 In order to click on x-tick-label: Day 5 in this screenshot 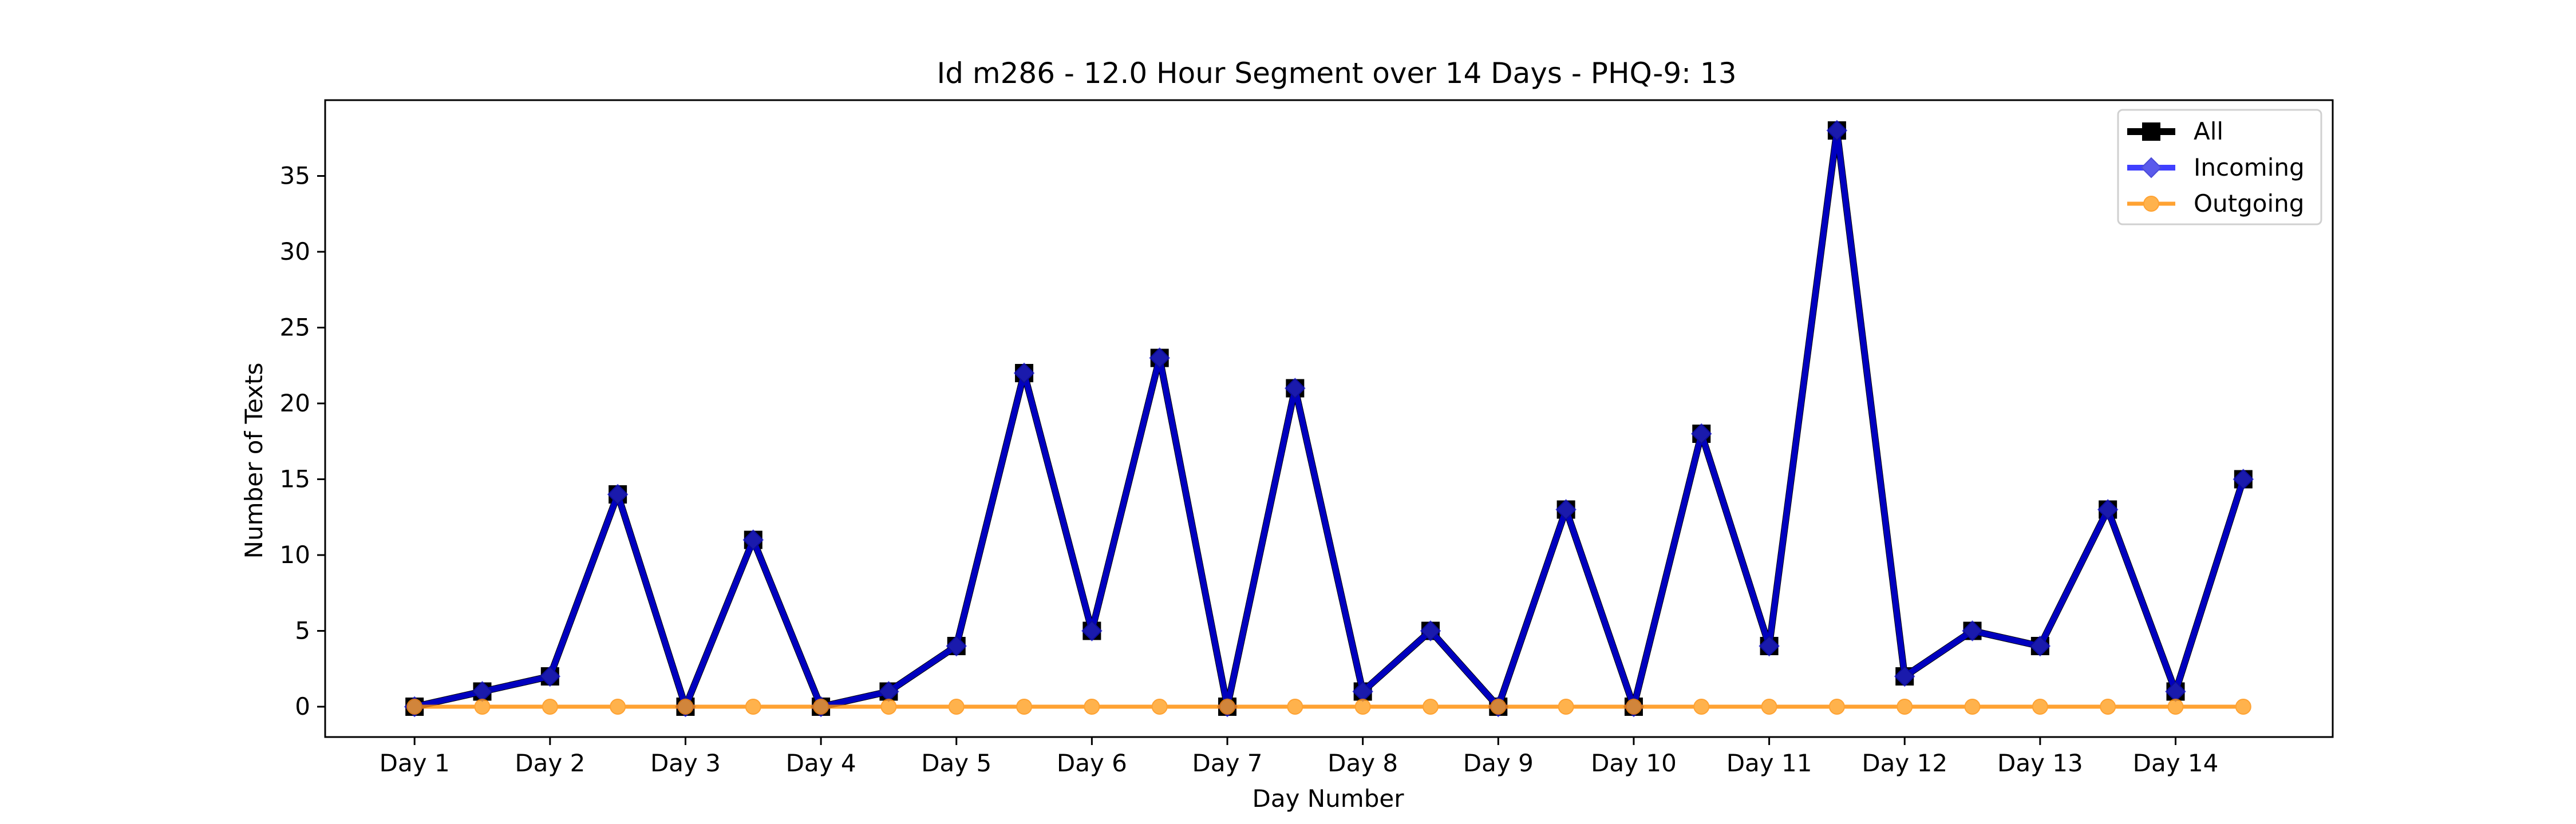, I will do `click(956, 763)`.